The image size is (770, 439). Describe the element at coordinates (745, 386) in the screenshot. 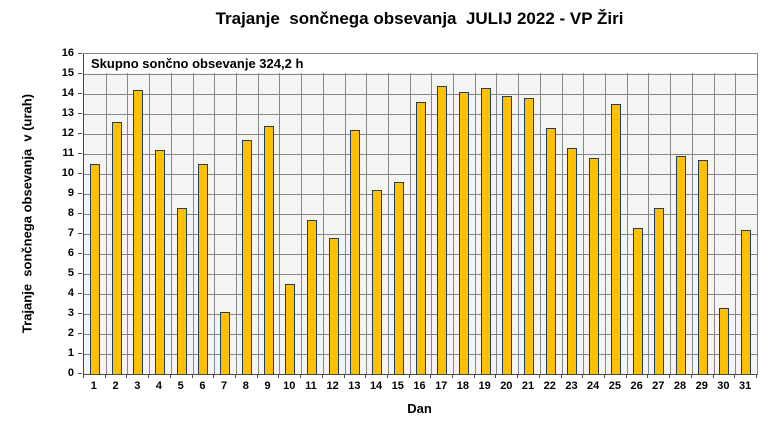

I see `x-tick-label: 31` at that location.